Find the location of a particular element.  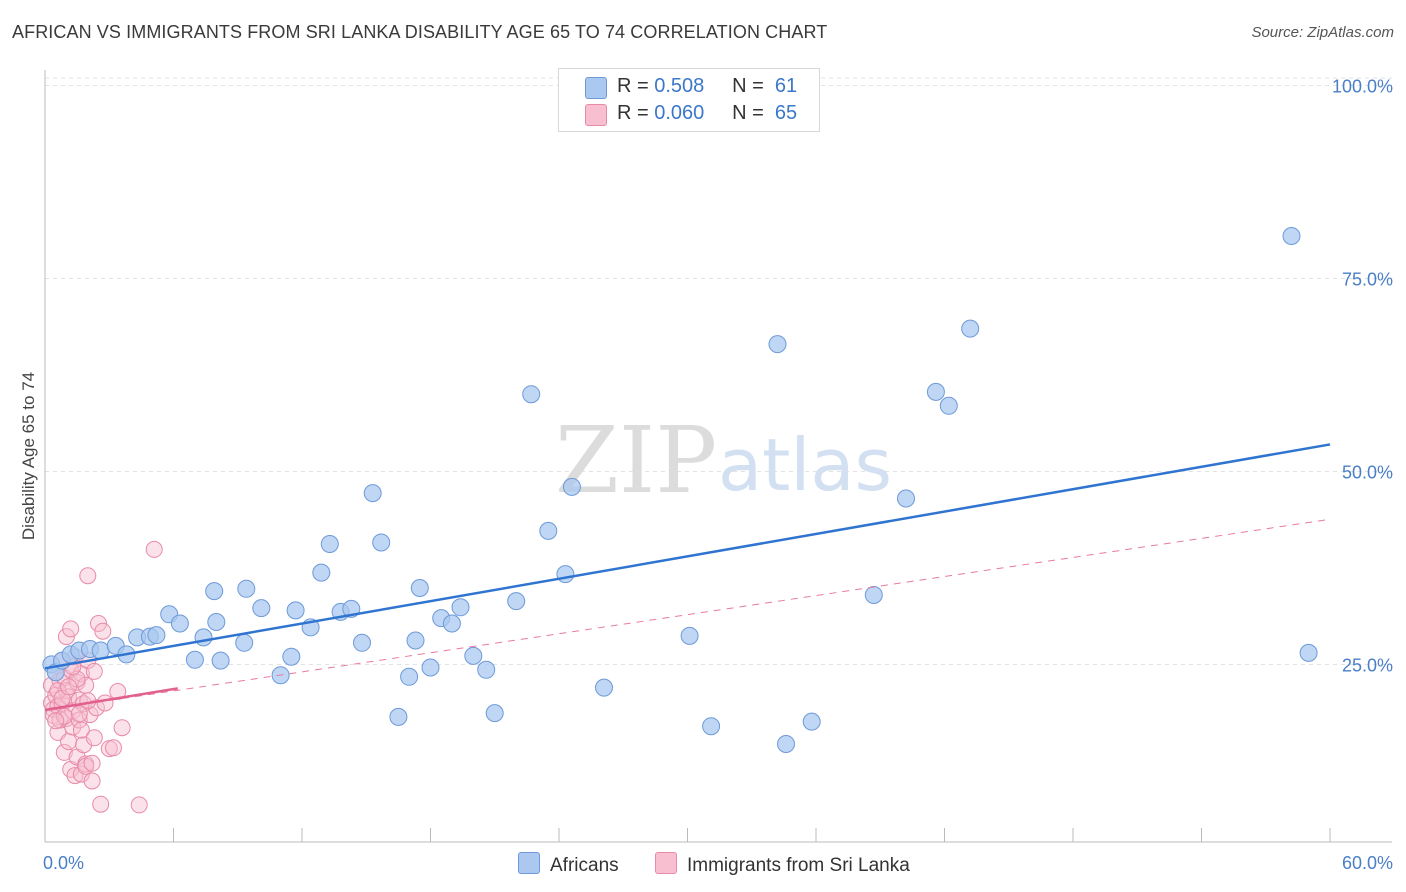

legend-n-value-africans: 61 is located at coordinates (786, 86).